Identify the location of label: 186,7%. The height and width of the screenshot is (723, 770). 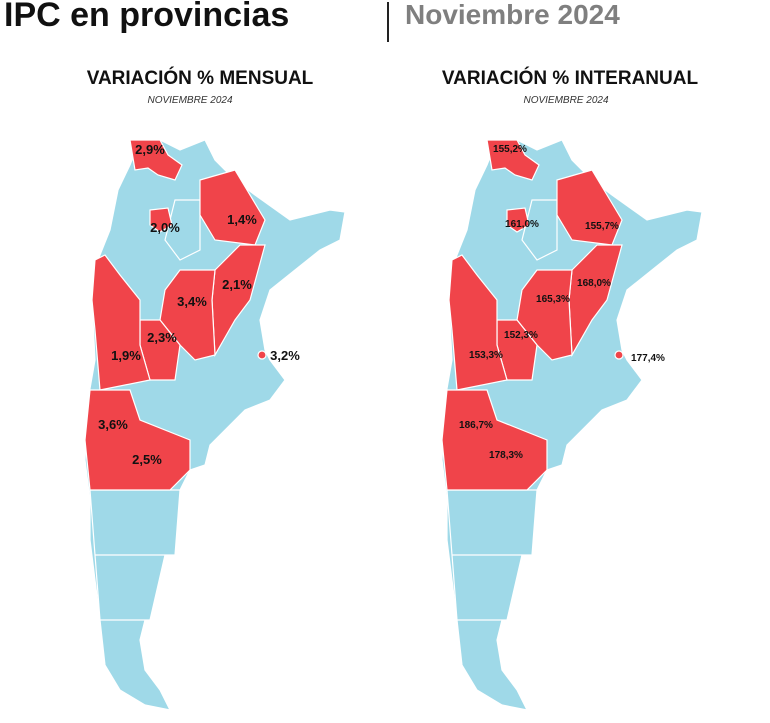
(476, 425).